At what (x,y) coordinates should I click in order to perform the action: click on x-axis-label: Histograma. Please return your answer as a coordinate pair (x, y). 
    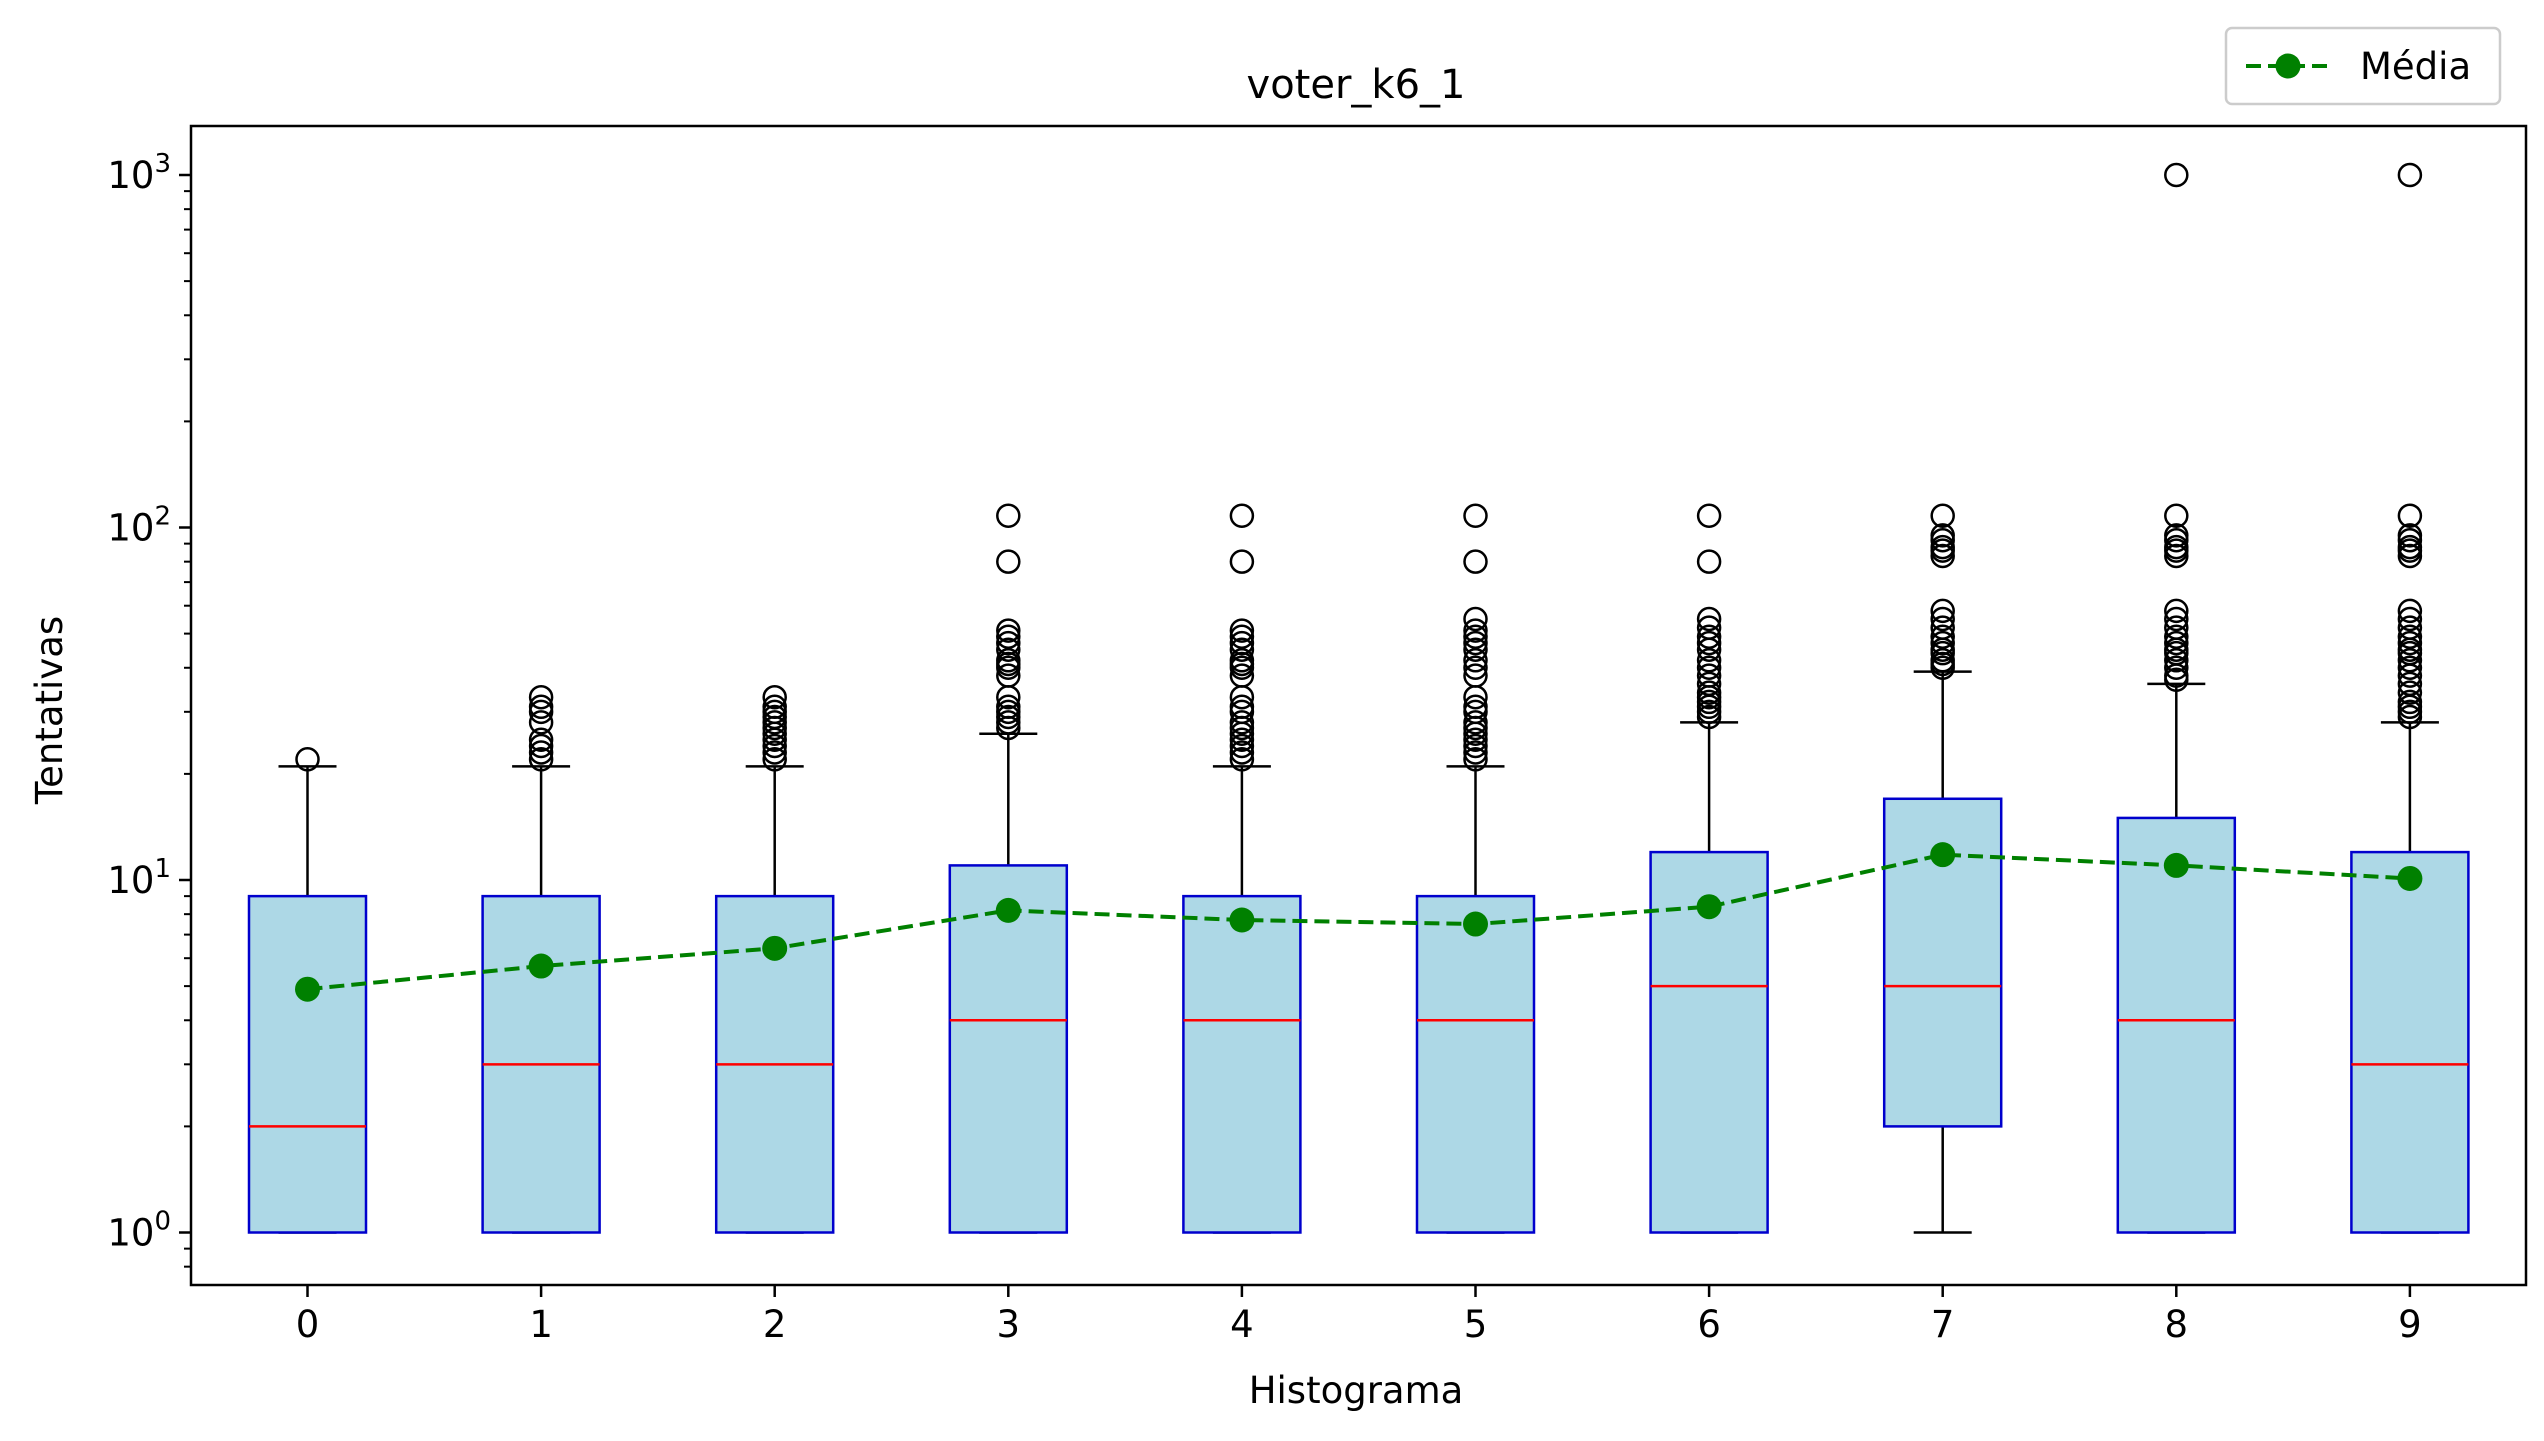
    Looking at the image, I should click on (1356, 1390).